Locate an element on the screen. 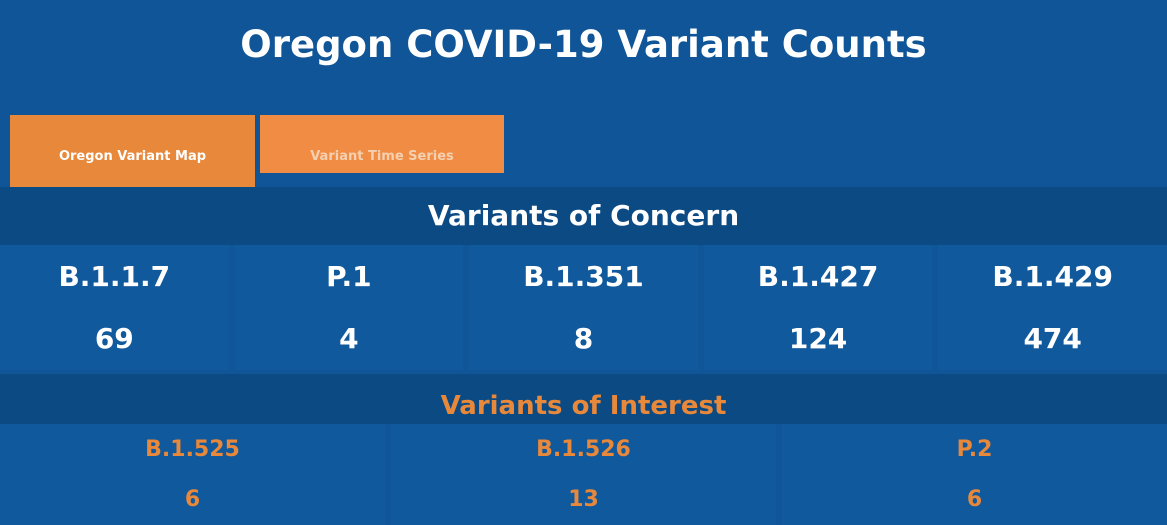 This screenshot has height=525, width=1167. section-heading: Variants of Interest is located at coordinates (583, 399).